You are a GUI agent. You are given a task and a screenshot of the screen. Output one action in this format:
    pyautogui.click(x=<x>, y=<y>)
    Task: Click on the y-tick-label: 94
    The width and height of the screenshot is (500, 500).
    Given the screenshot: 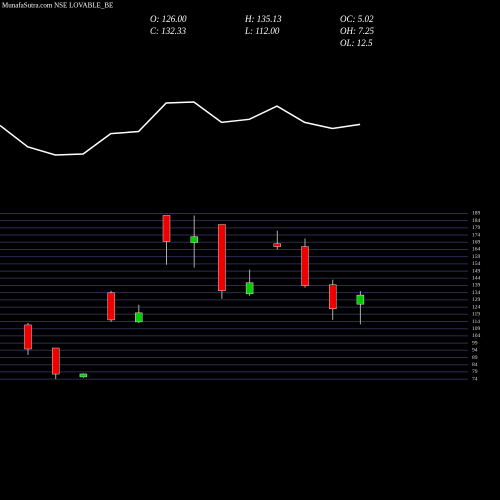 What is the action you would take?
    pyautogui.click(x=475, y=351)
    